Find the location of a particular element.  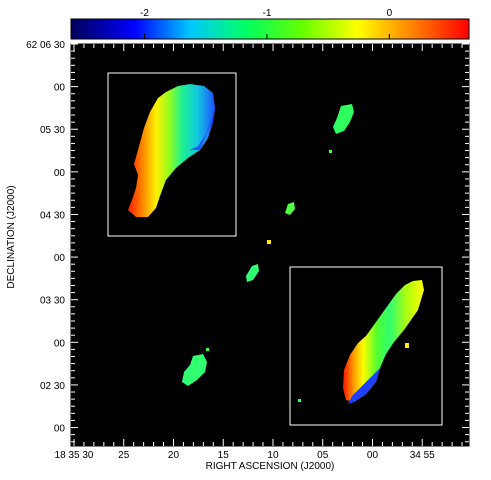

jet-blob-south-speck is located at coordinates (207, 349).